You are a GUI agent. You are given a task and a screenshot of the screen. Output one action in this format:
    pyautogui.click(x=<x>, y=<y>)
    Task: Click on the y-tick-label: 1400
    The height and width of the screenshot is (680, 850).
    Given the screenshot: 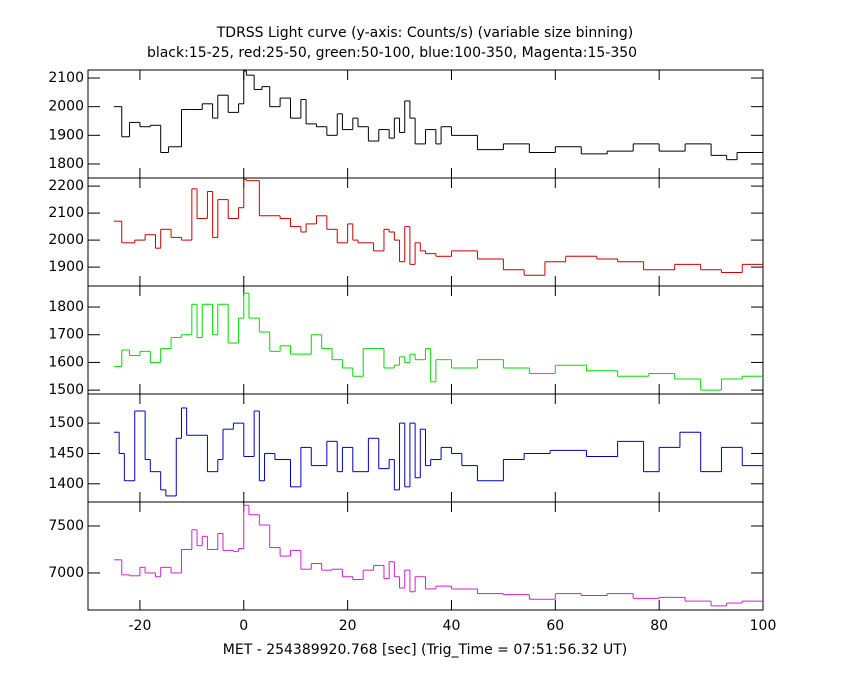 What is the action you would take?
    pyautogui.click(x=66, y=484)
    